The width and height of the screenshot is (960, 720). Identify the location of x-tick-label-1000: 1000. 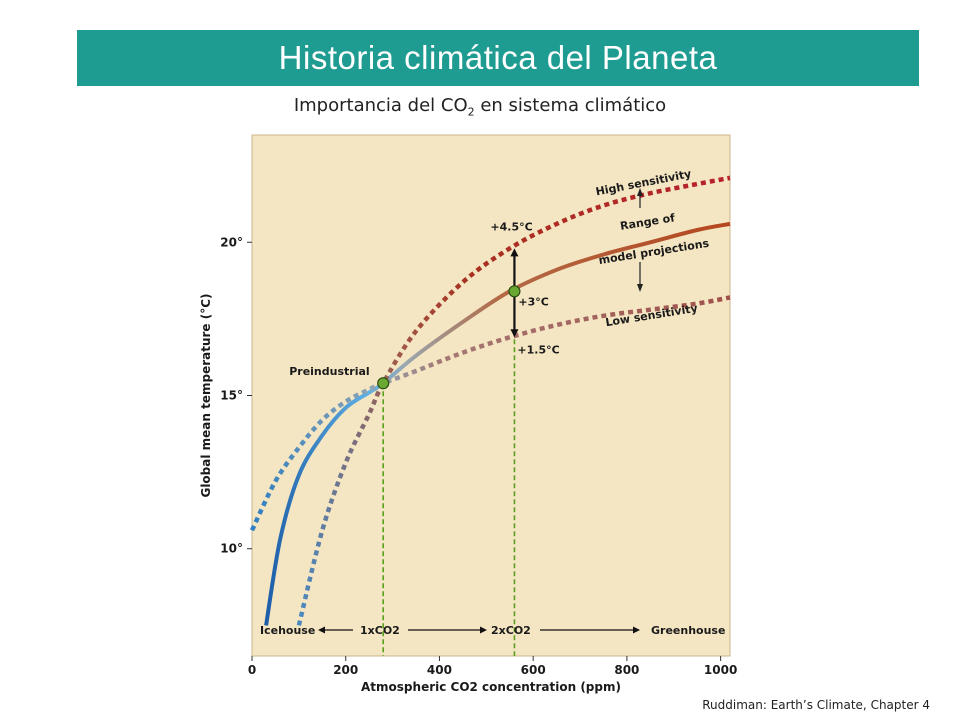
(720, 670).